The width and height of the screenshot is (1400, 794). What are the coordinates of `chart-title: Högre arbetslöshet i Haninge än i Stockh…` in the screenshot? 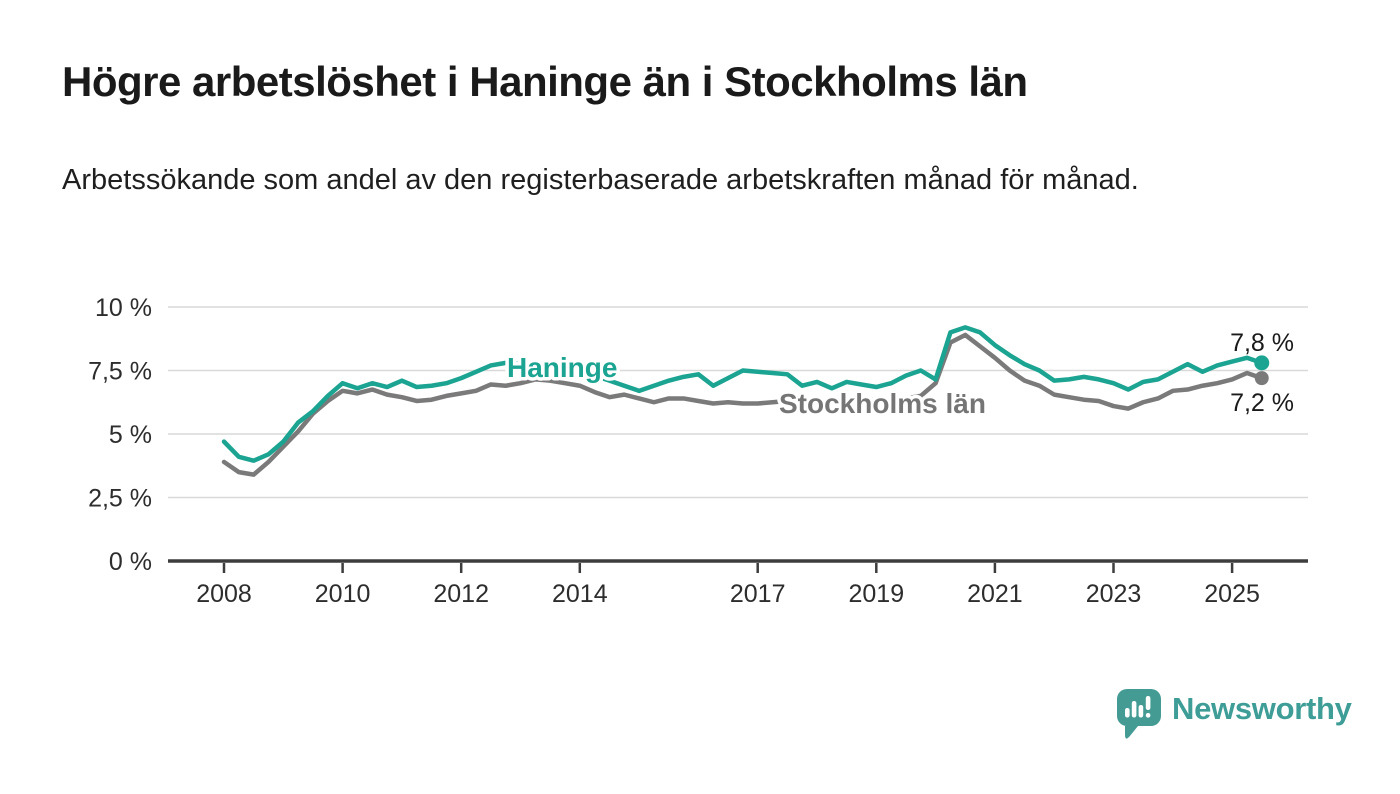 It's located at (545, 81).